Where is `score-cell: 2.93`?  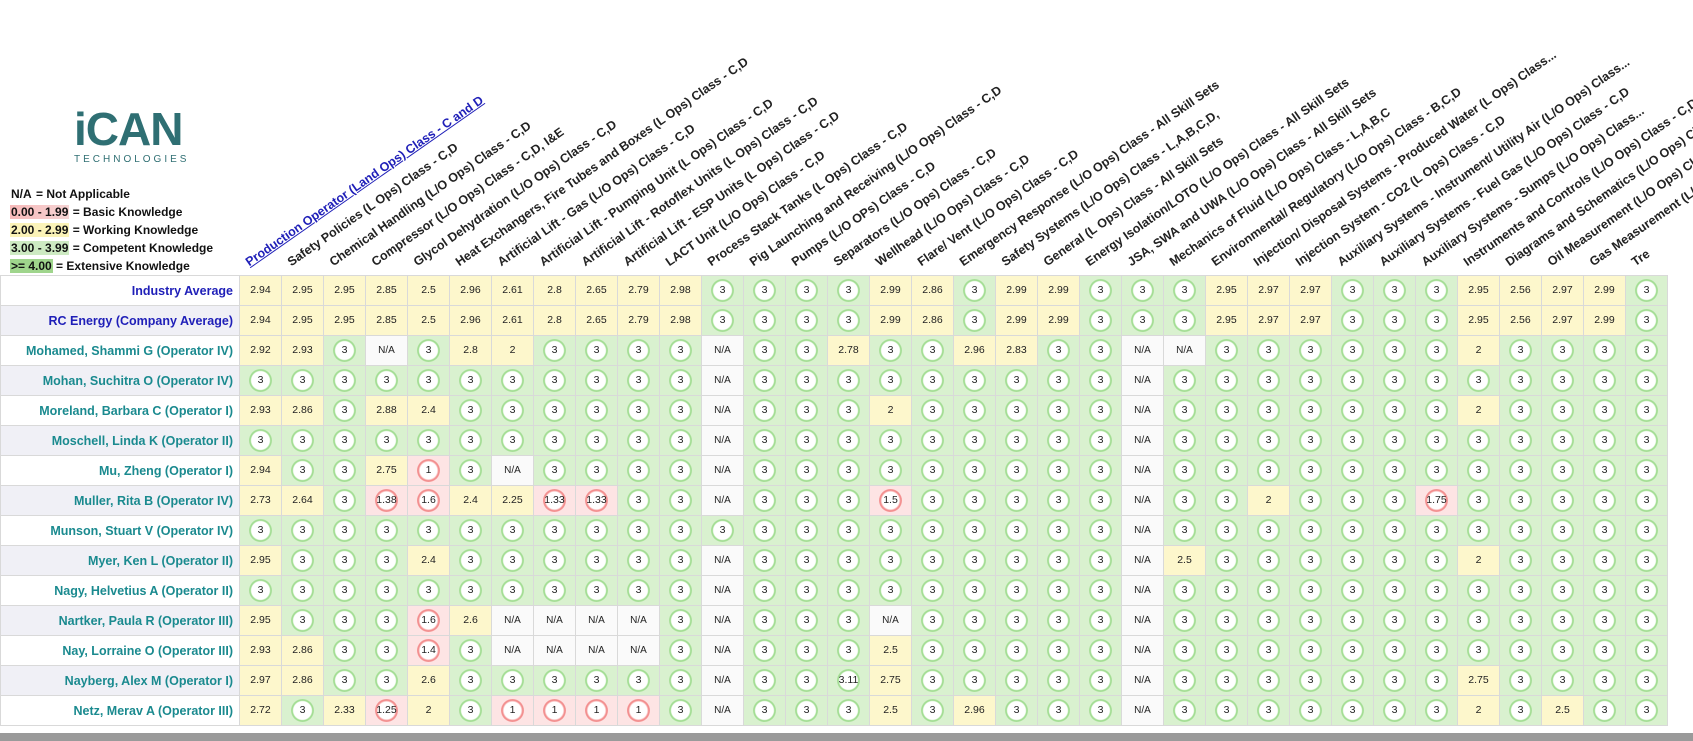 score-cell: 2.93 is located at coordinates (260, 650).